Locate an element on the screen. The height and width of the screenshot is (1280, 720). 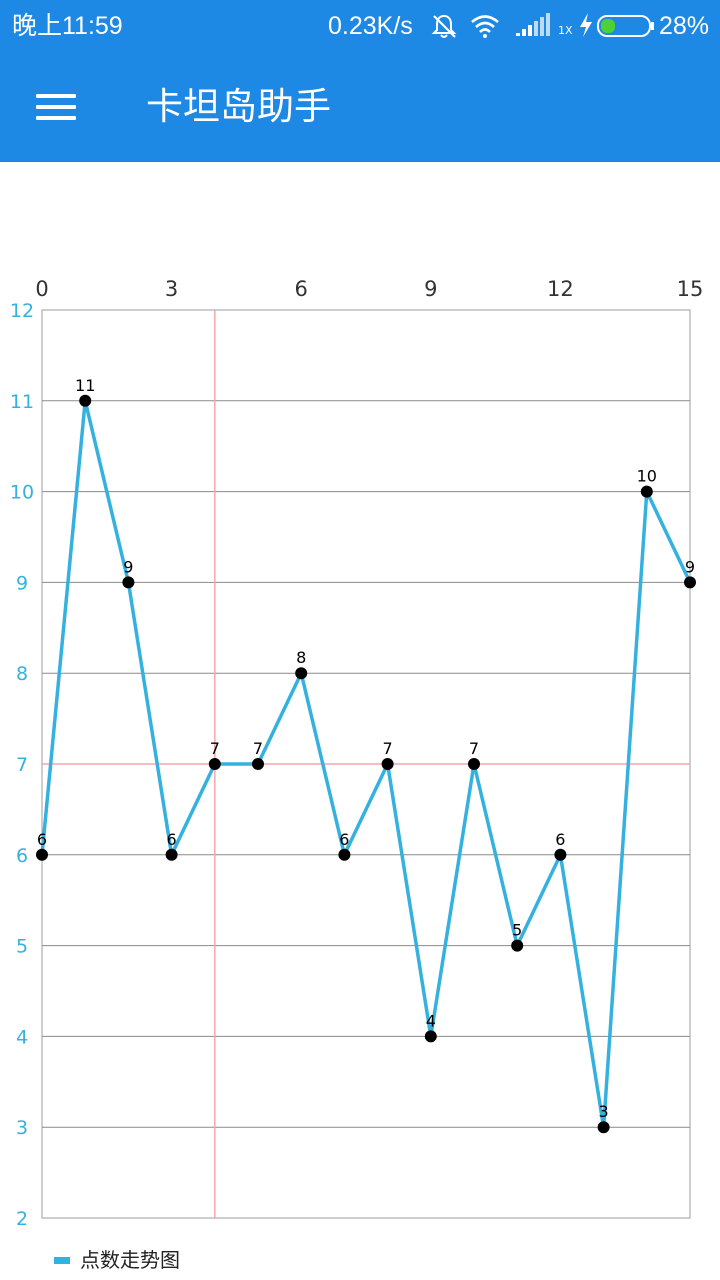
data-label: 11 is located at coordinates (85, 385).